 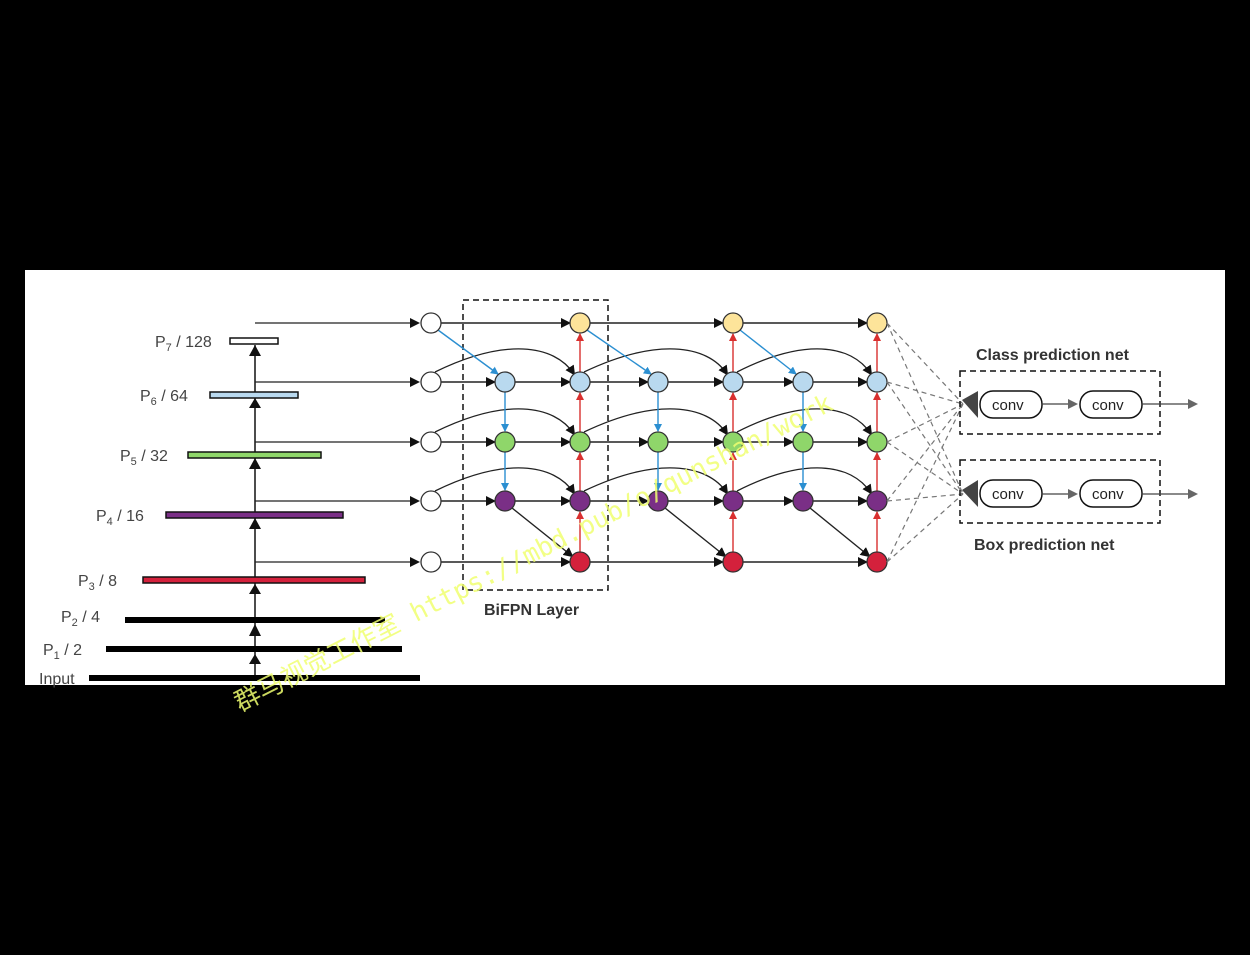 What do you see at coordinates (431, 442) in the screenshot?
I see `node-input-p5` at bounding box center [431, 442].